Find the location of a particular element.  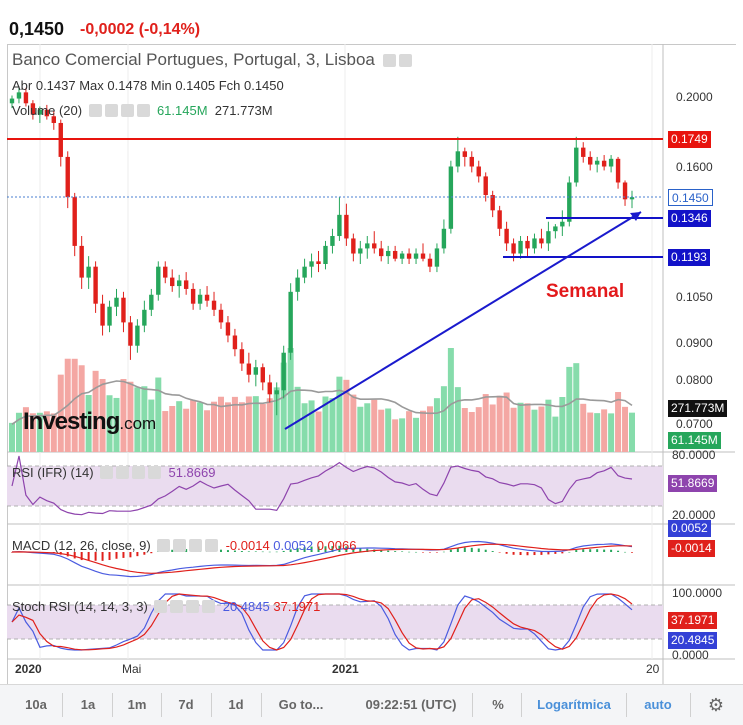

stoch-tick-100: 100.0000 is located at coordinates (697, 593).